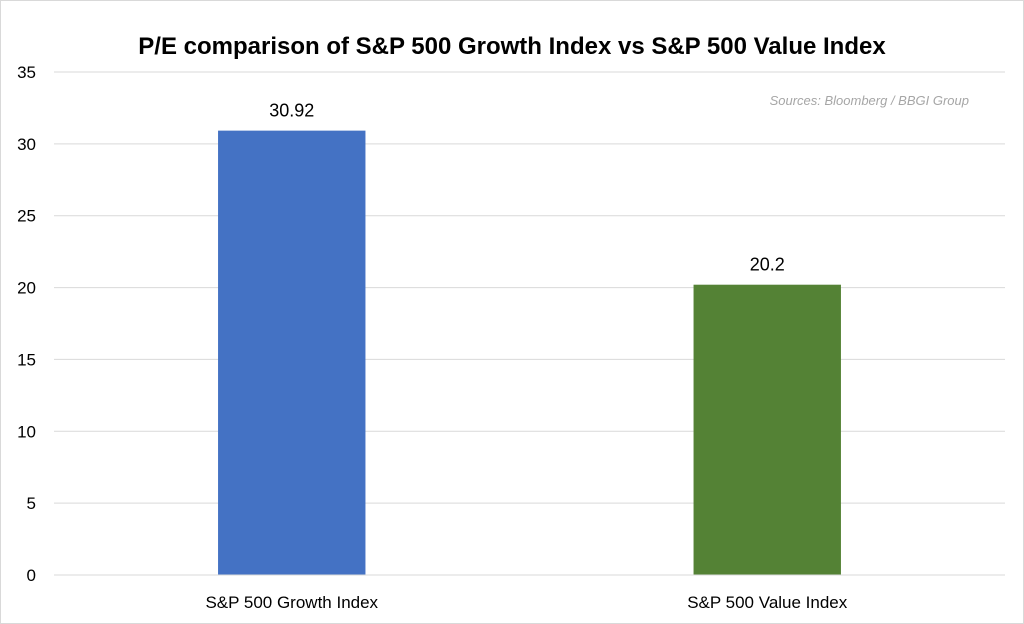  Describe the element at coordinates (291, 602) in the screenshot. I see `x-category-label: S&P 500 Growth Index` at that location.